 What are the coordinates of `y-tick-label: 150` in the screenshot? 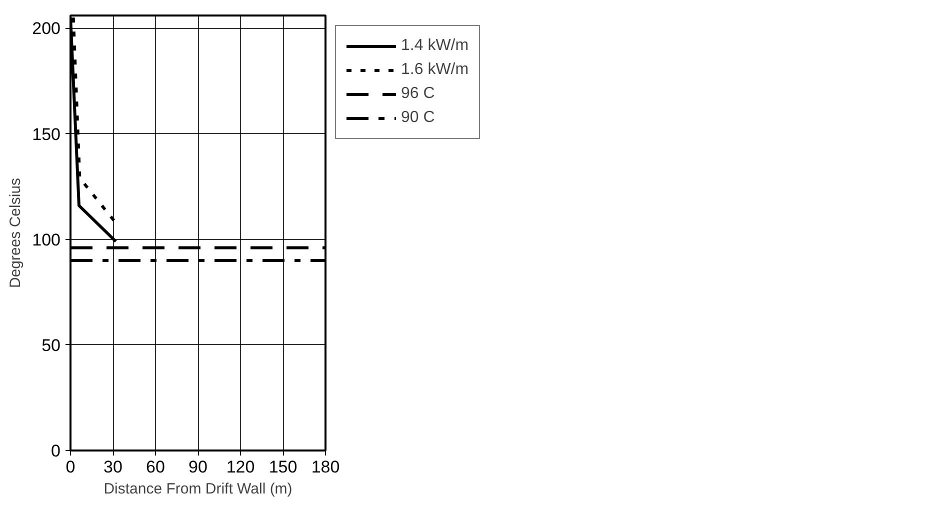 It's located at (46, 134).